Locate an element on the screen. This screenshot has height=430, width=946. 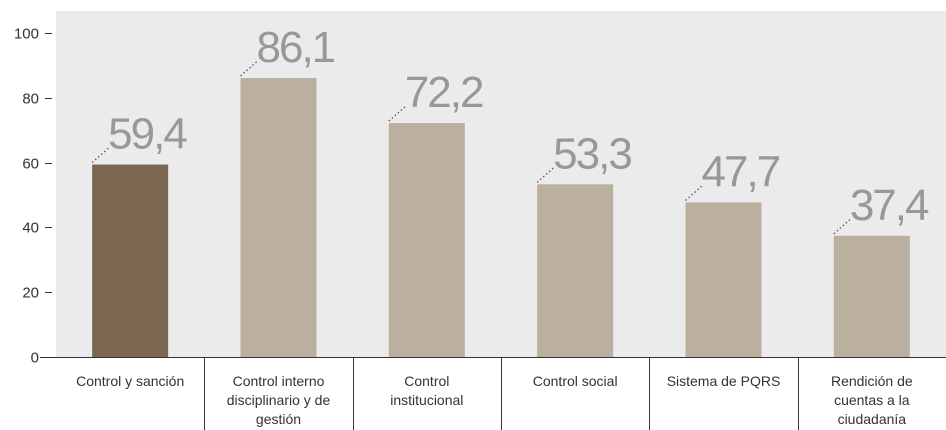
category-label-6-line-2: cuentas a la is located at coordinates (872, 400).